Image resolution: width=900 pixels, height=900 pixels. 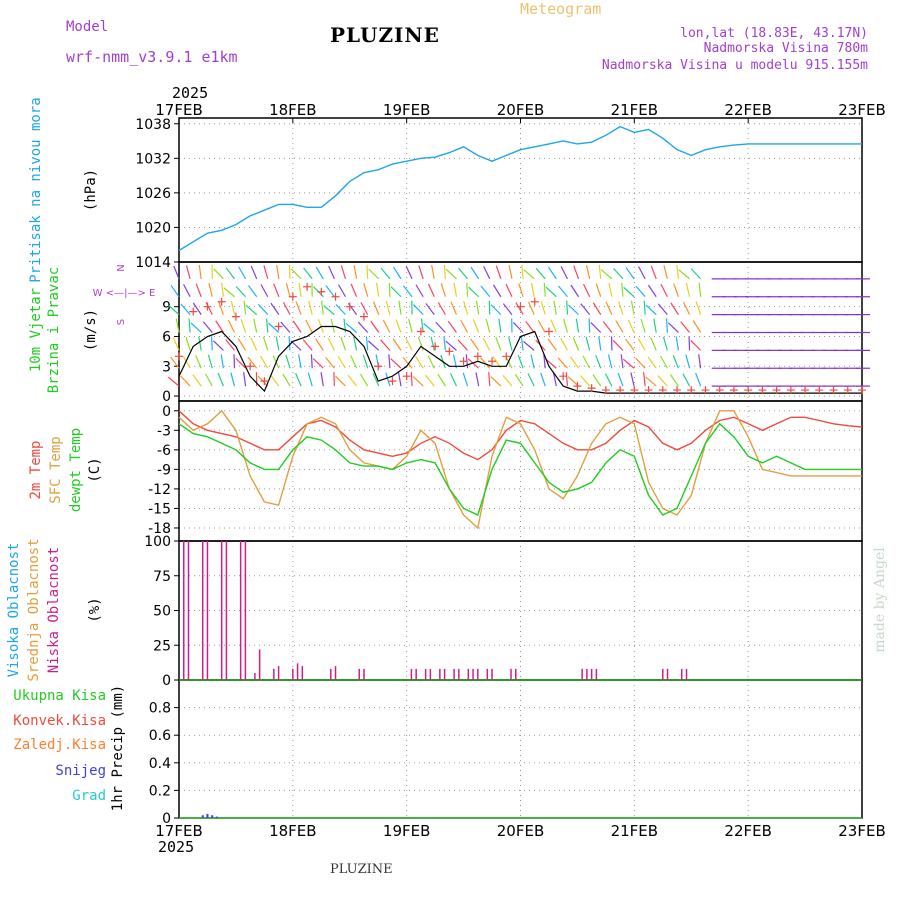 I want to click on x-tick-top: 19FEB, so click(x=406, y=110).